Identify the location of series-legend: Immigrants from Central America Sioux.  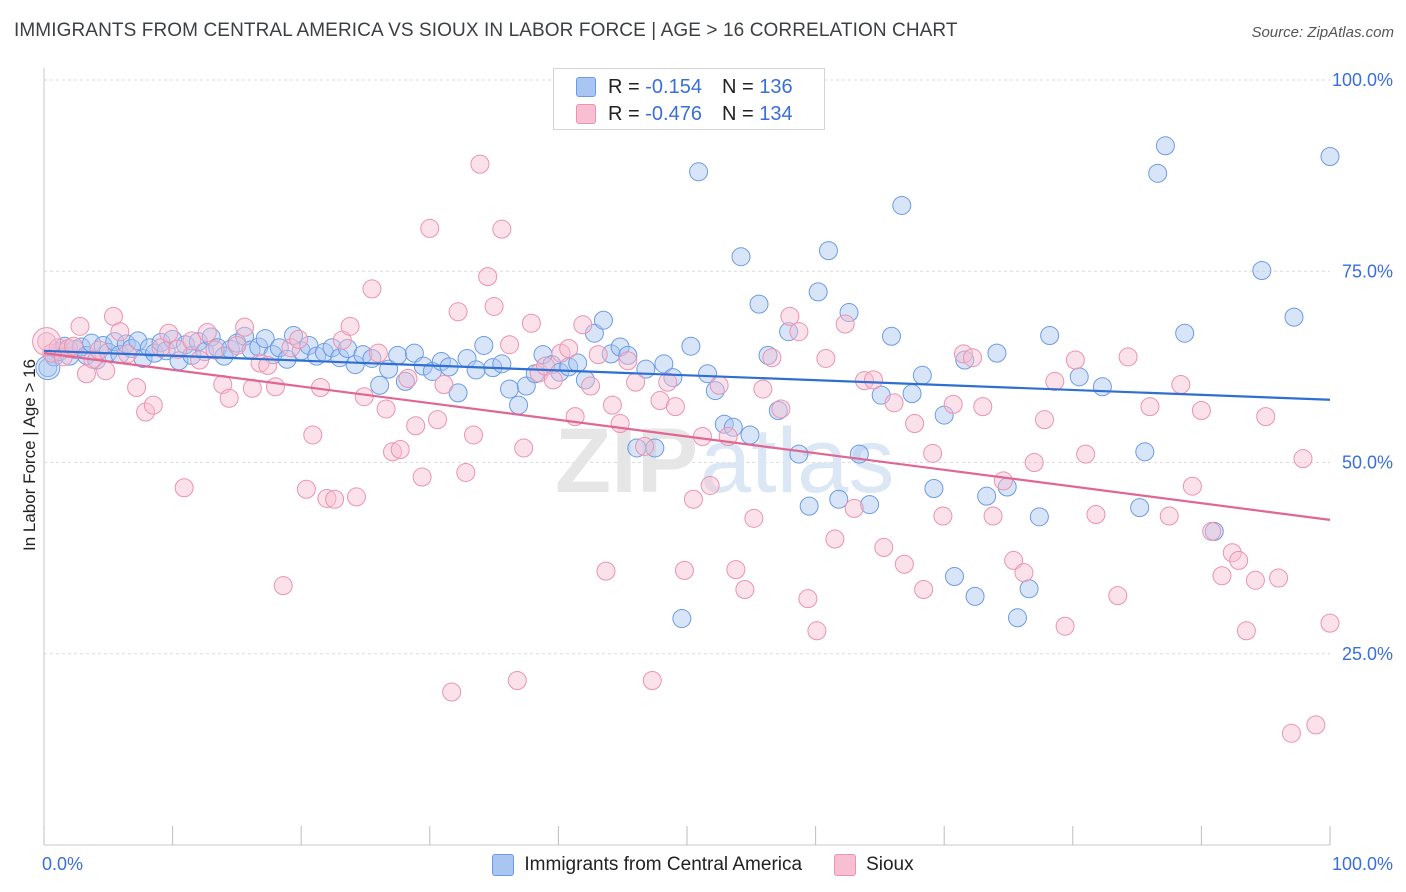
(703, 865).